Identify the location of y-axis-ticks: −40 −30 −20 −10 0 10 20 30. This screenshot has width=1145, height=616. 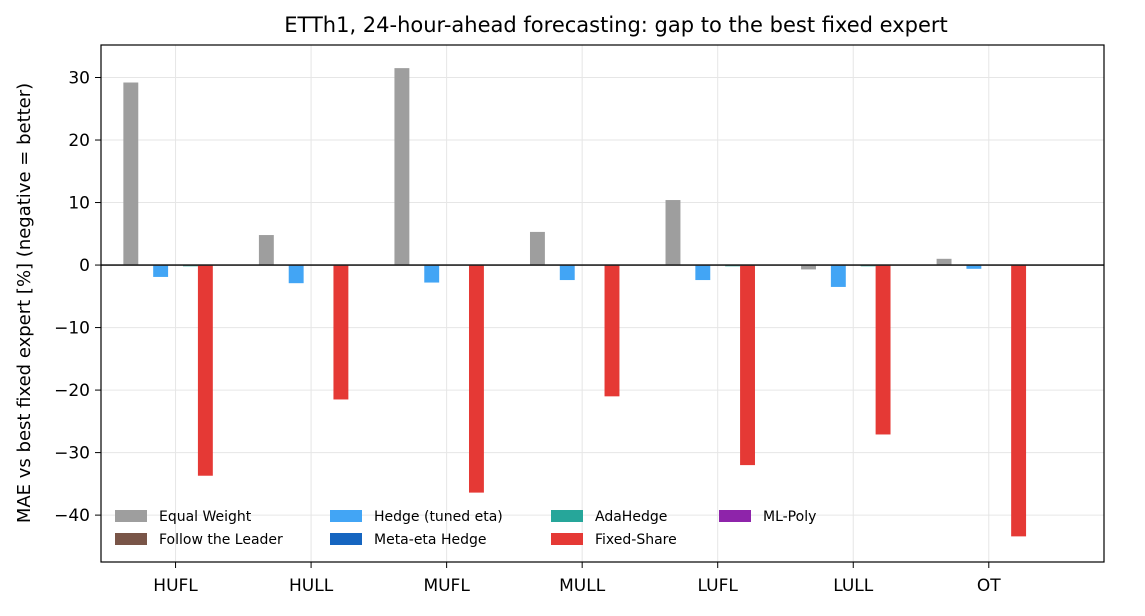
(77, 297).